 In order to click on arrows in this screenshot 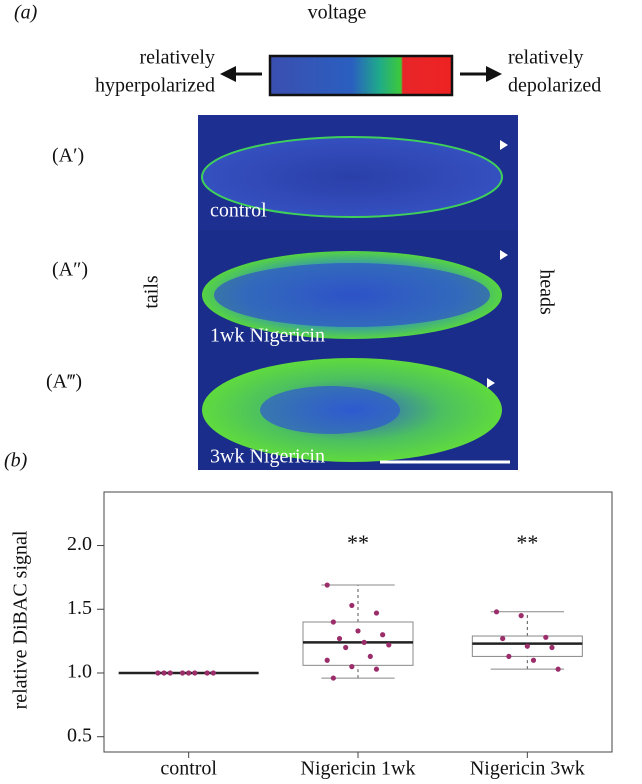, I will do `click(361, 74)`.